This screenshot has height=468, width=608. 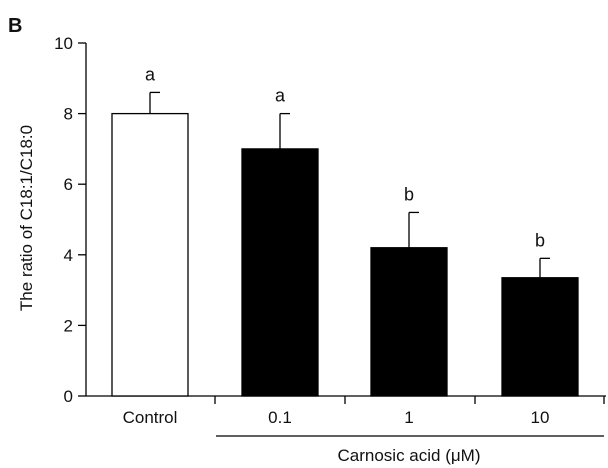 What do you see at coordinates (408, 417) in the screenshot?
I see `category-label: 1` at bounding box center [408, 417].